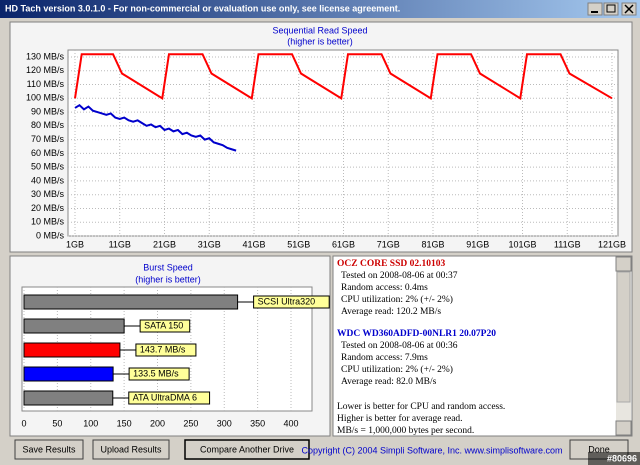  I want to click on button-label: Upload Results, so click(131, 449).